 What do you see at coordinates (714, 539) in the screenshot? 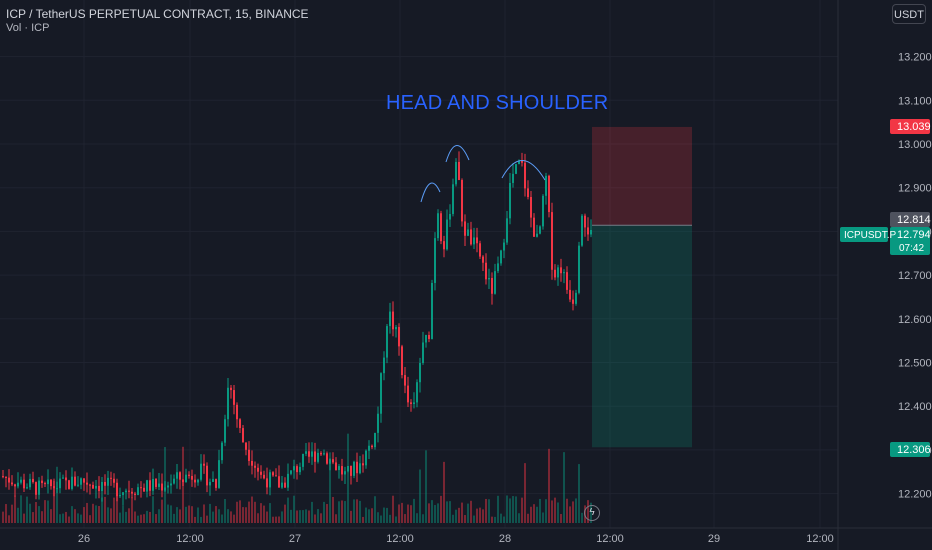
I see `time-tick-label: 29` at bounding box center [714, 539].